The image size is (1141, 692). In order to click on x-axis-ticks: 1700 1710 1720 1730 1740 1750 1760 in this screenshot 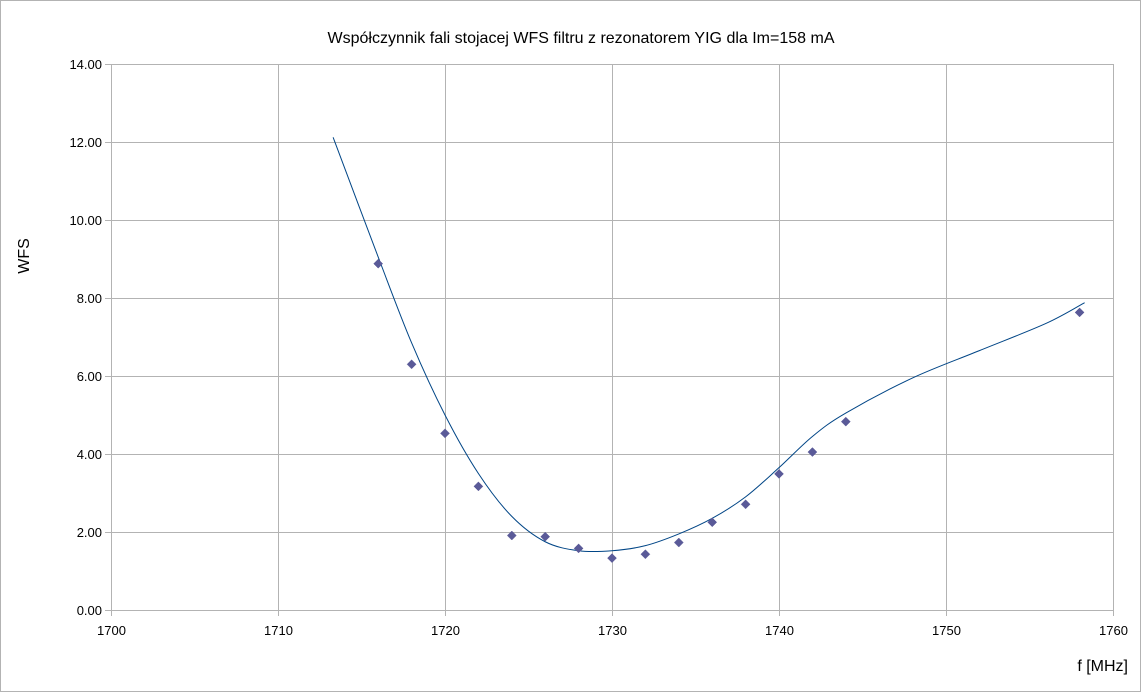, I will do `click(612, 624)`.